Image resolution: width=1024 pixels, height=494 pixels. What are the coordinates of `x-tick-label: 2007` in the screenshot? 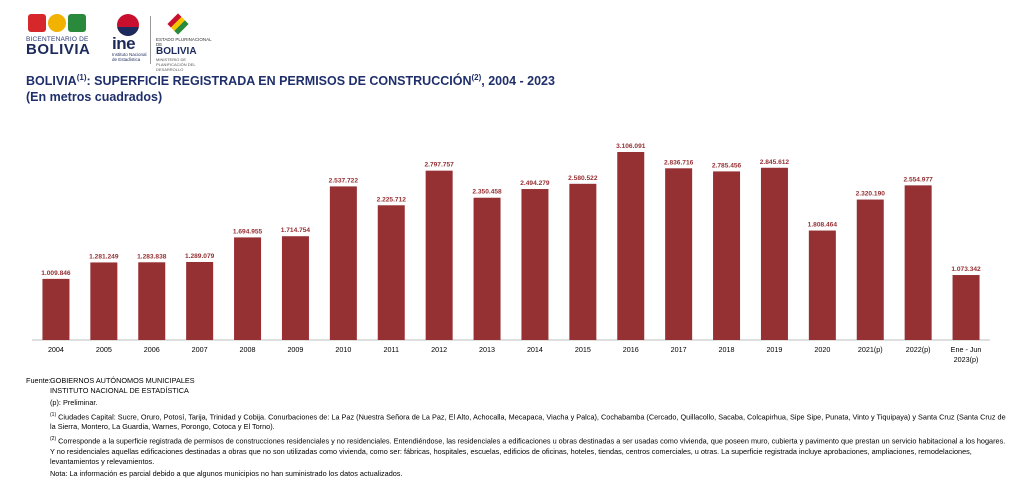 It's located at (200, 349).